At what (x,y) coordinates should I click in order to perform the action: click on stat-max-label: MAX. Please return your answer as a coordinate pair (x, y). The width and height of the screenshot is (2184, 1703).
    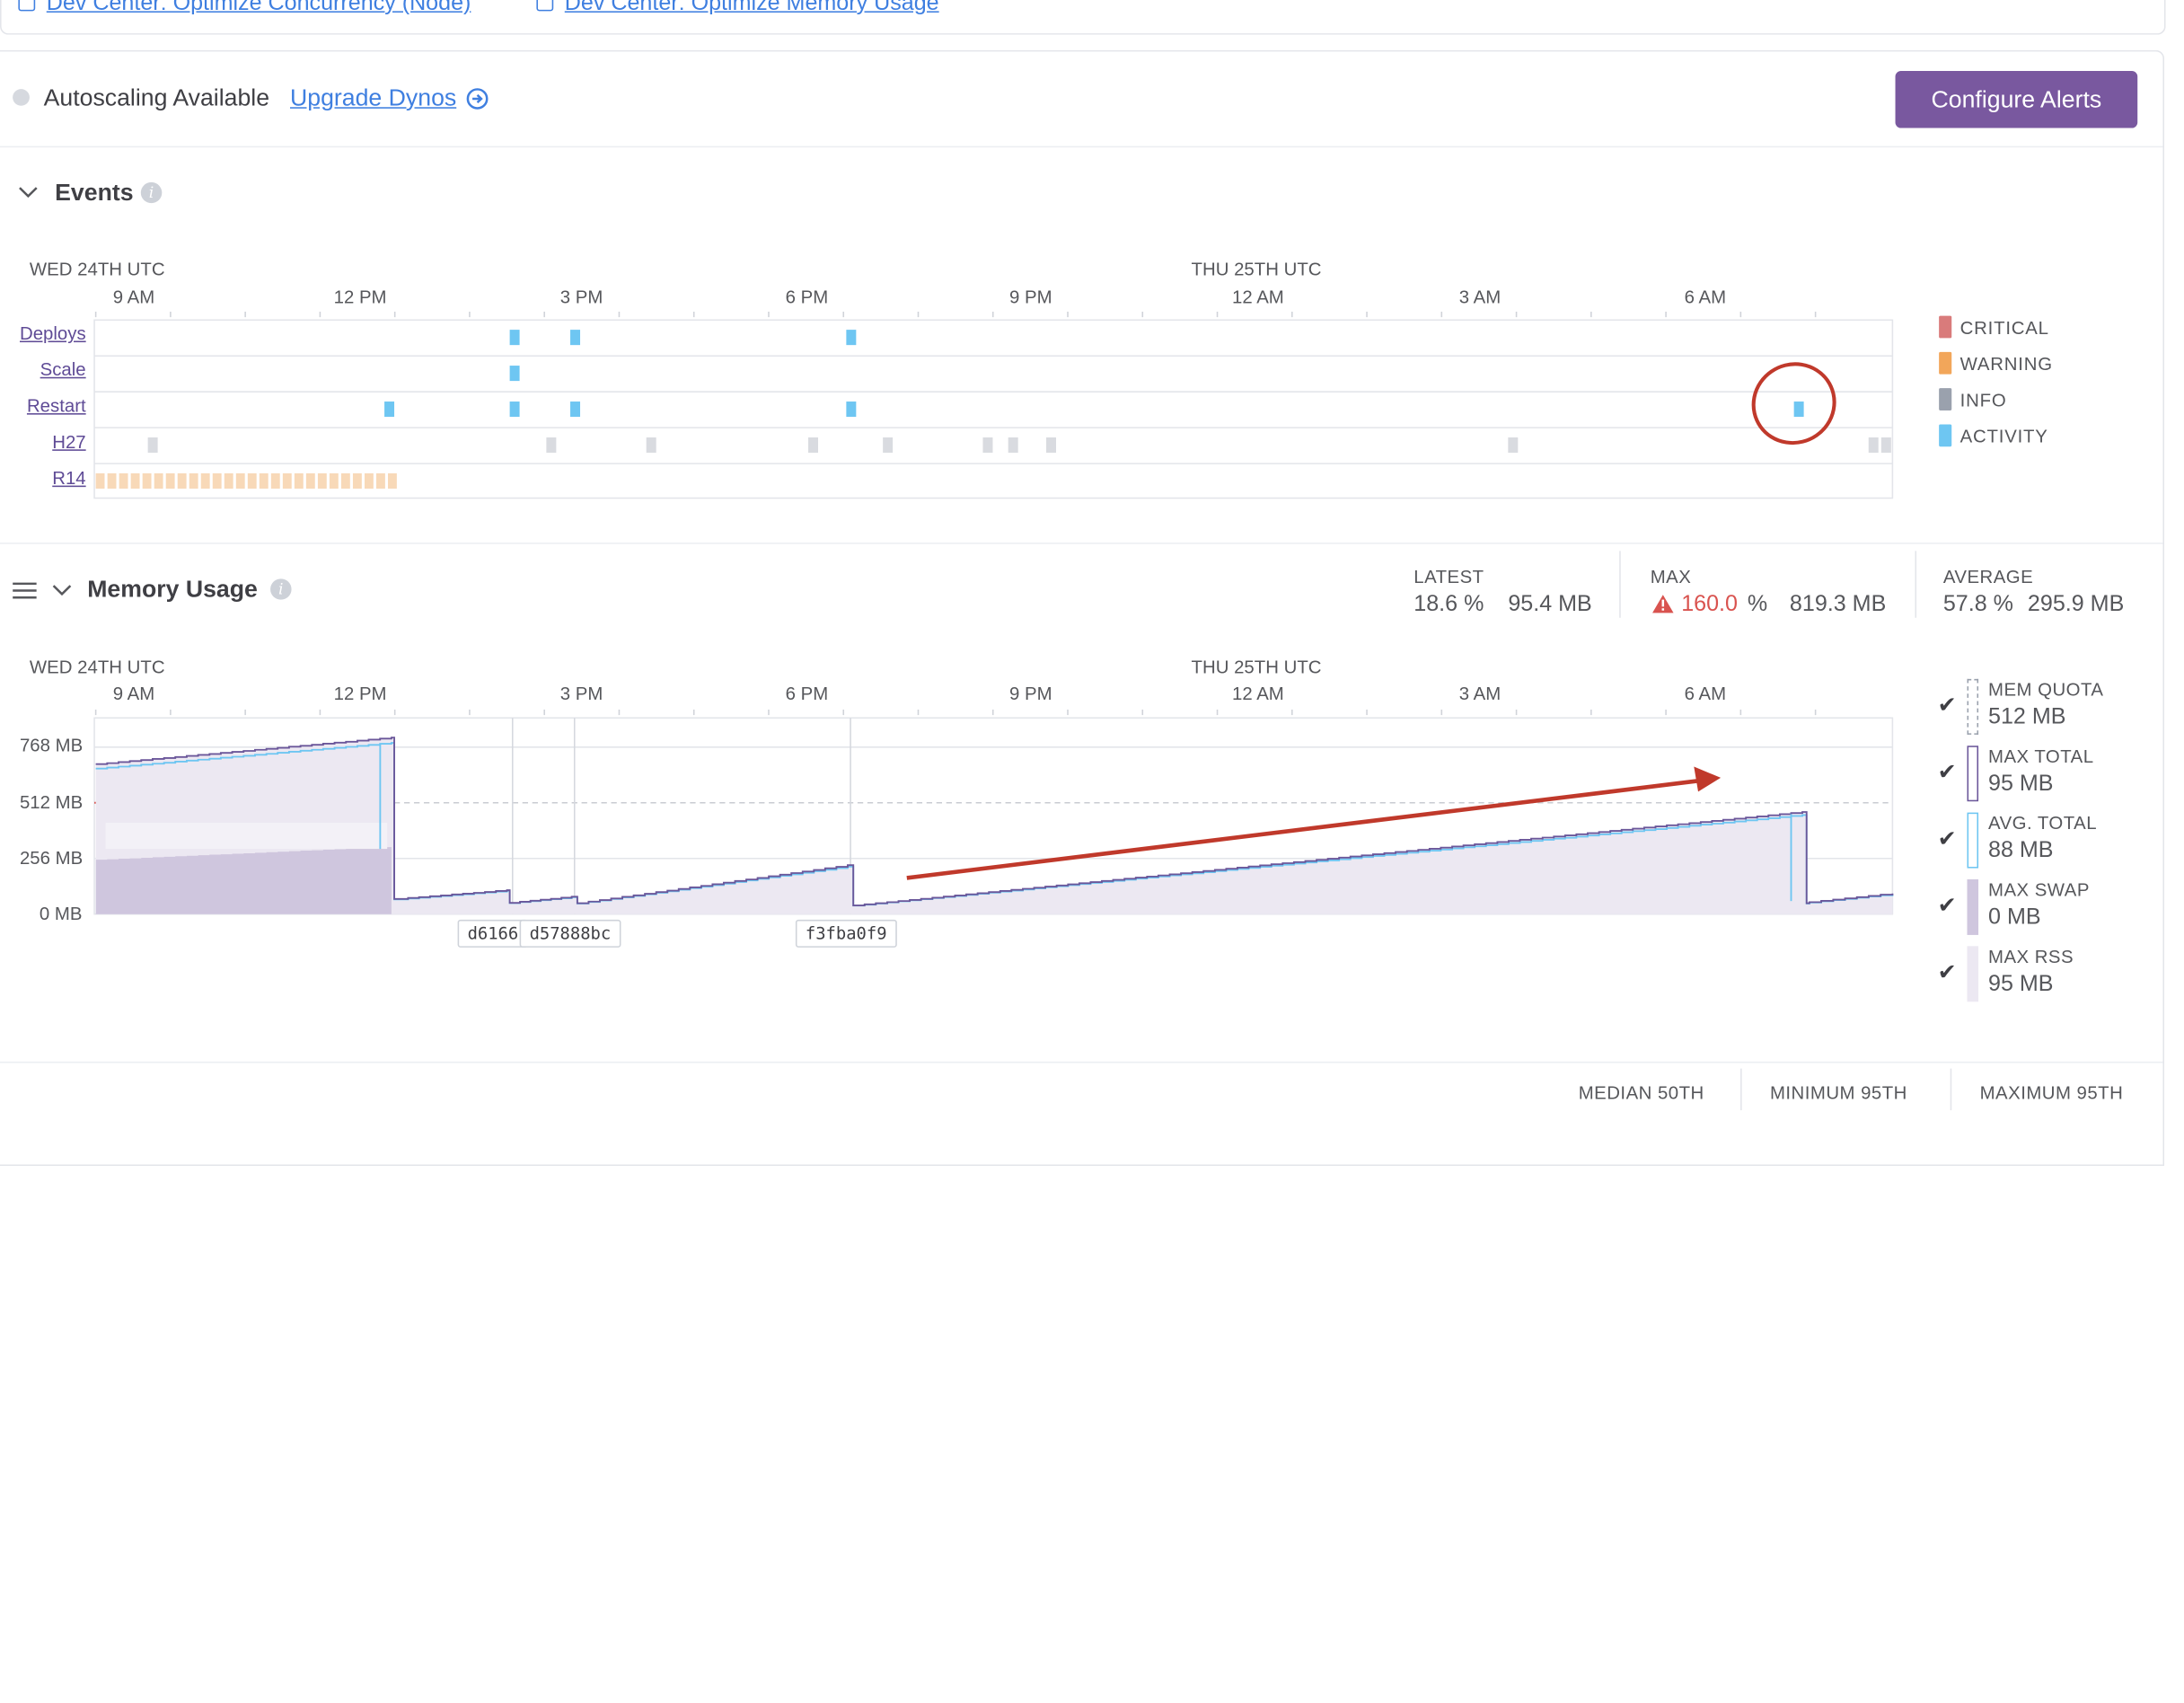
    Looking at the image, I should click on (1671, 576).